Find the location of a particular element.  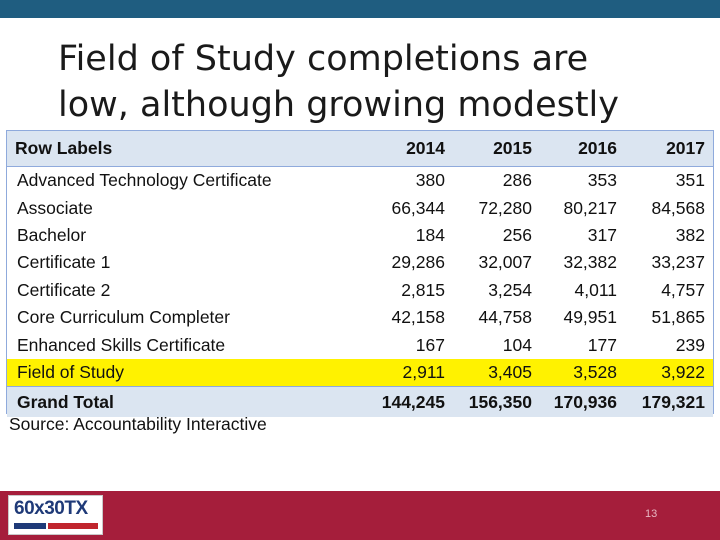

table-cell: 286 is located at coordinates (517, 180).